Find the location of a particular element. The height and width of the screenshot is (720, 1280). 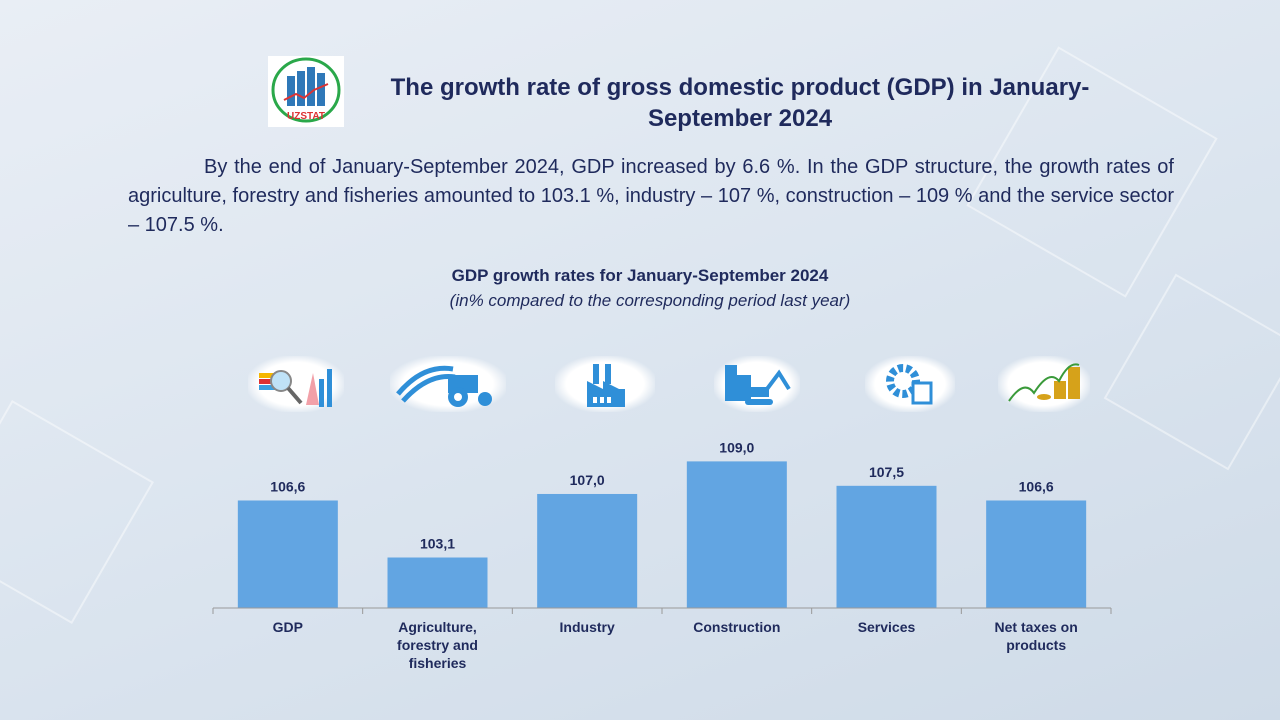

net-taxes-coins-icon is located at coordinates (1044, 384).